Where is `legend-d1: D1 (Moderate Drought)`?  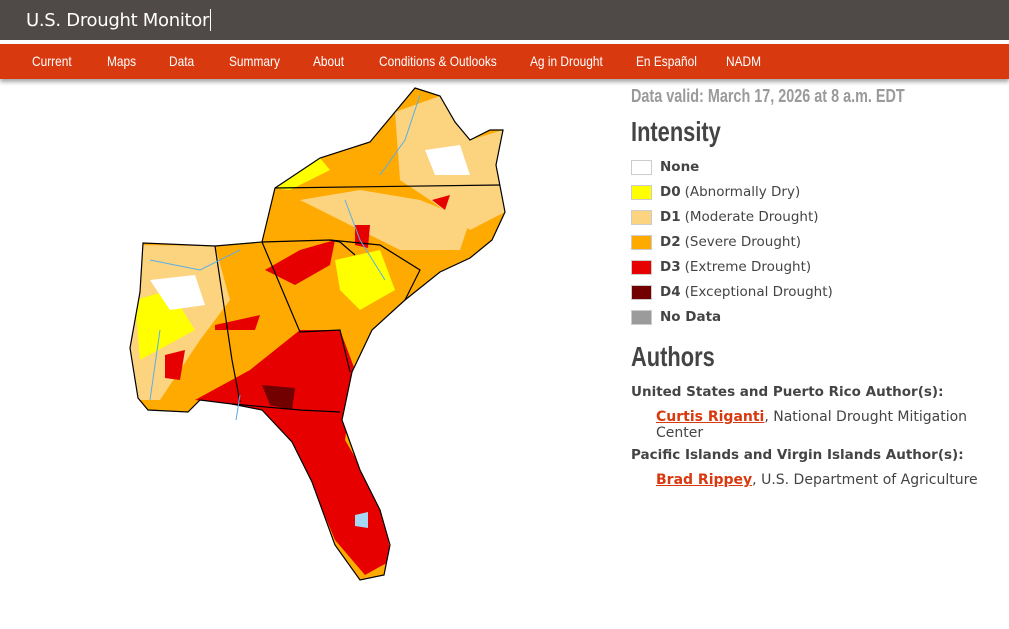 legend-d1: D1 (Moderate Drought) is located at coordinates (725, 217).